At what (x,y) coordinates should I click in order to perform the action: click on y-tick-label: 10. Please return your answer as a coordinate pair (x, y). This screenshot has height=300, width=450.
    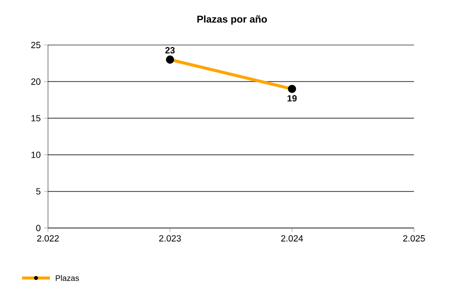
    Looking at the image, I should click on (35, 155).